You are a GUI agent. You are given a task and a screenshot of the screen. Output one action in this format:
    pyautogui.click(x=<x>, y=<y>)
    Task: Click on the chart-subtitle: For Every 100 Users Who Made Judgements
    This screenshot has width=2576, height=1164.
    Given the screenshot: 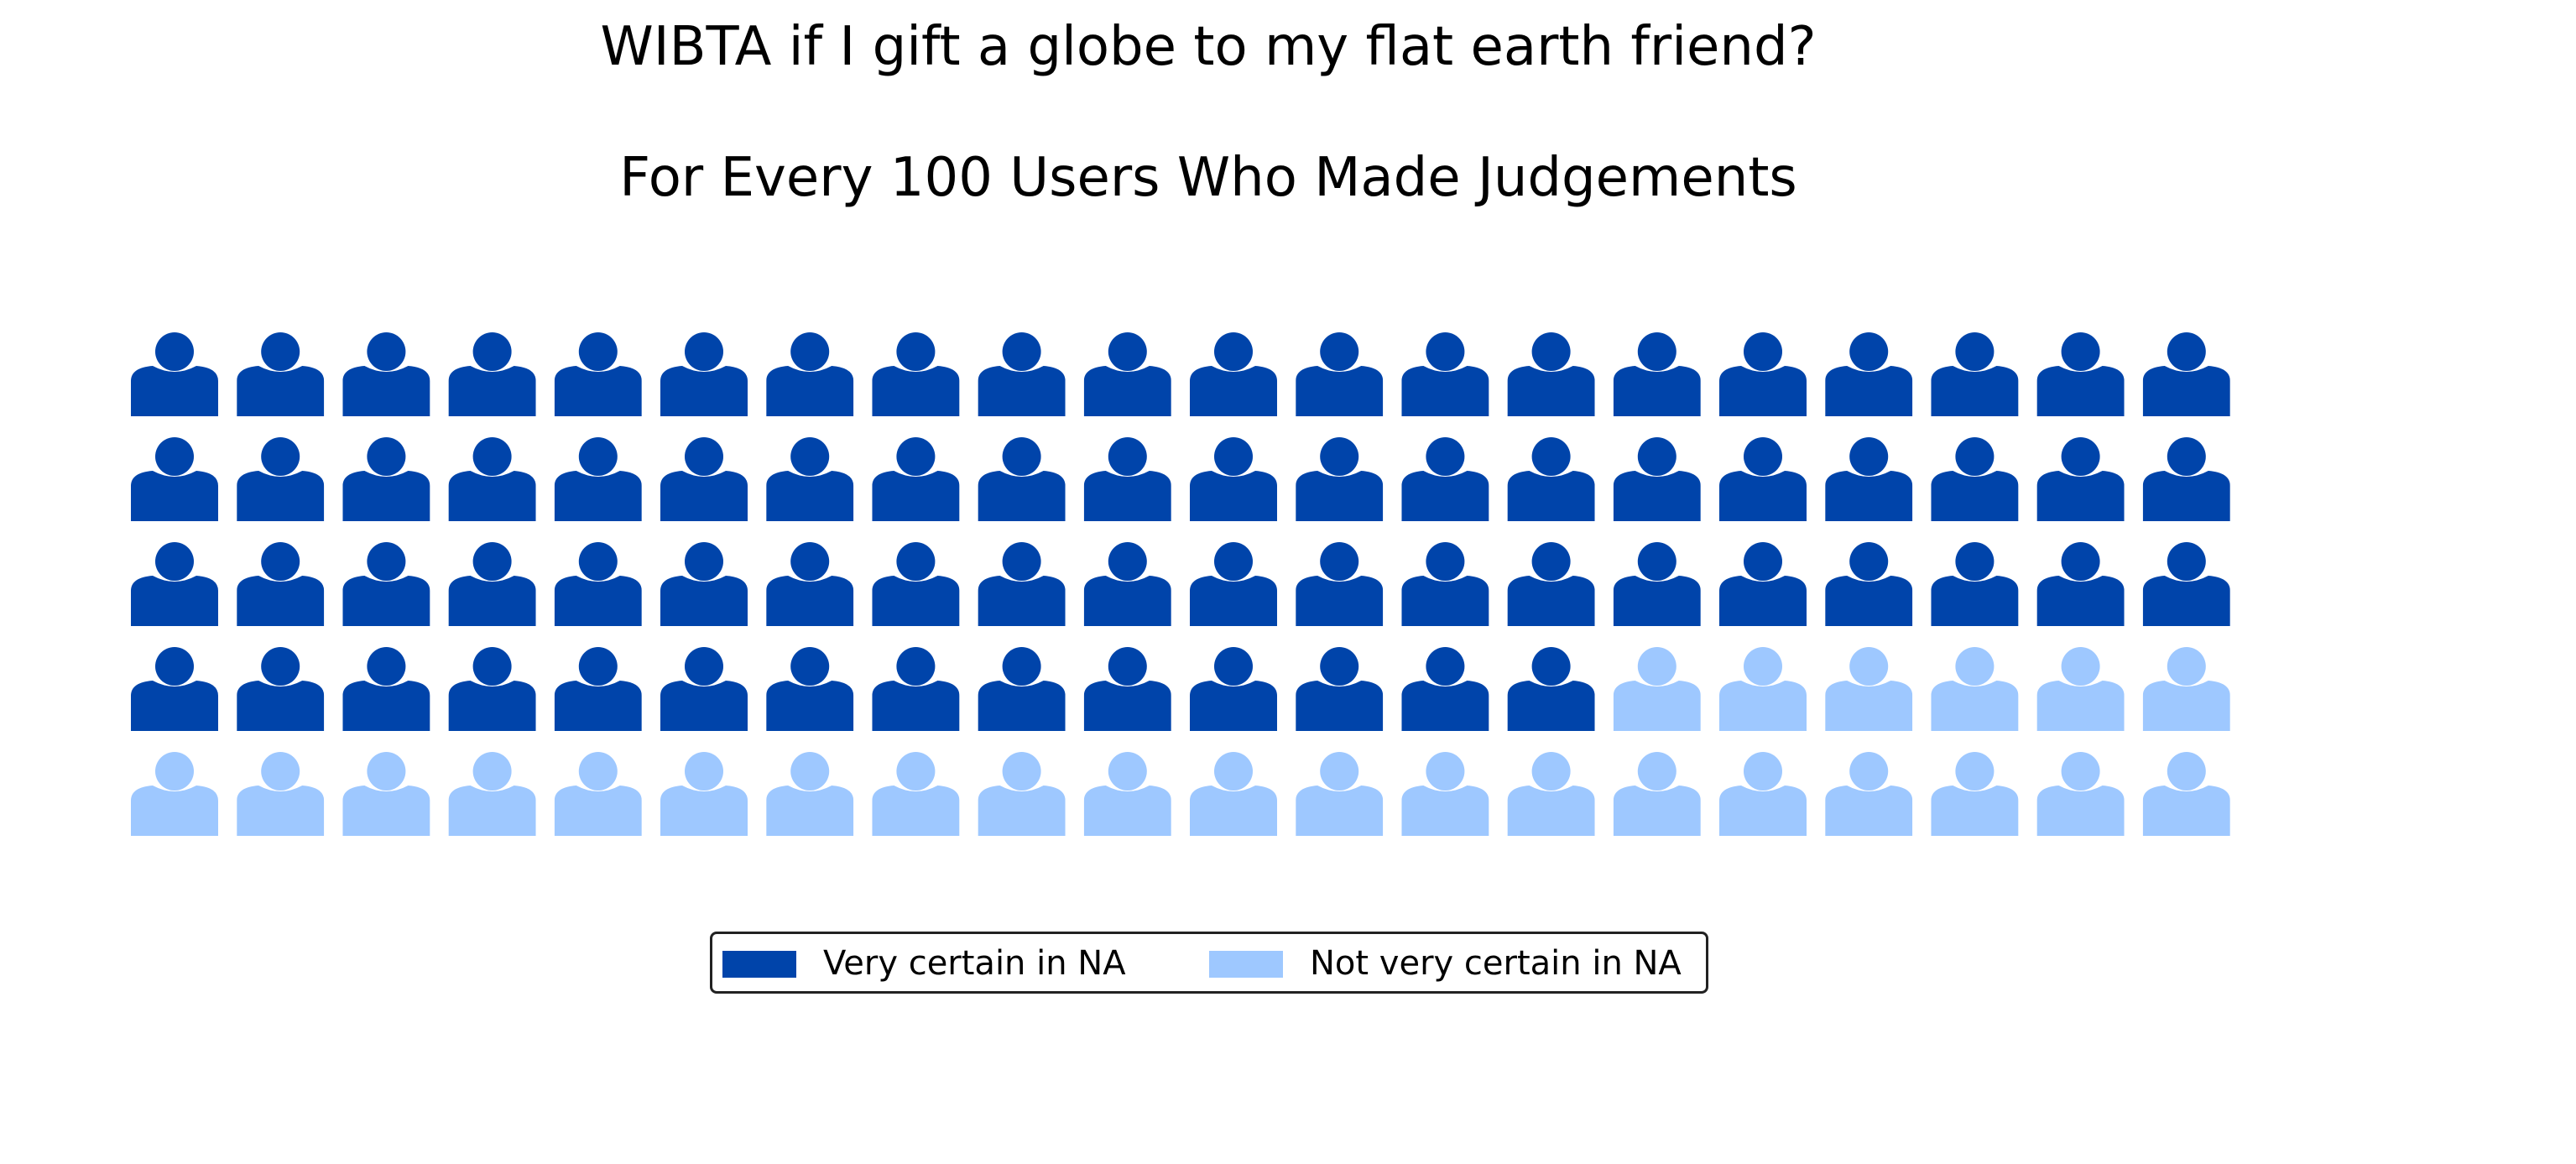 What is the action you would take?
    pyautogui.click(x=1208, y=178)
    